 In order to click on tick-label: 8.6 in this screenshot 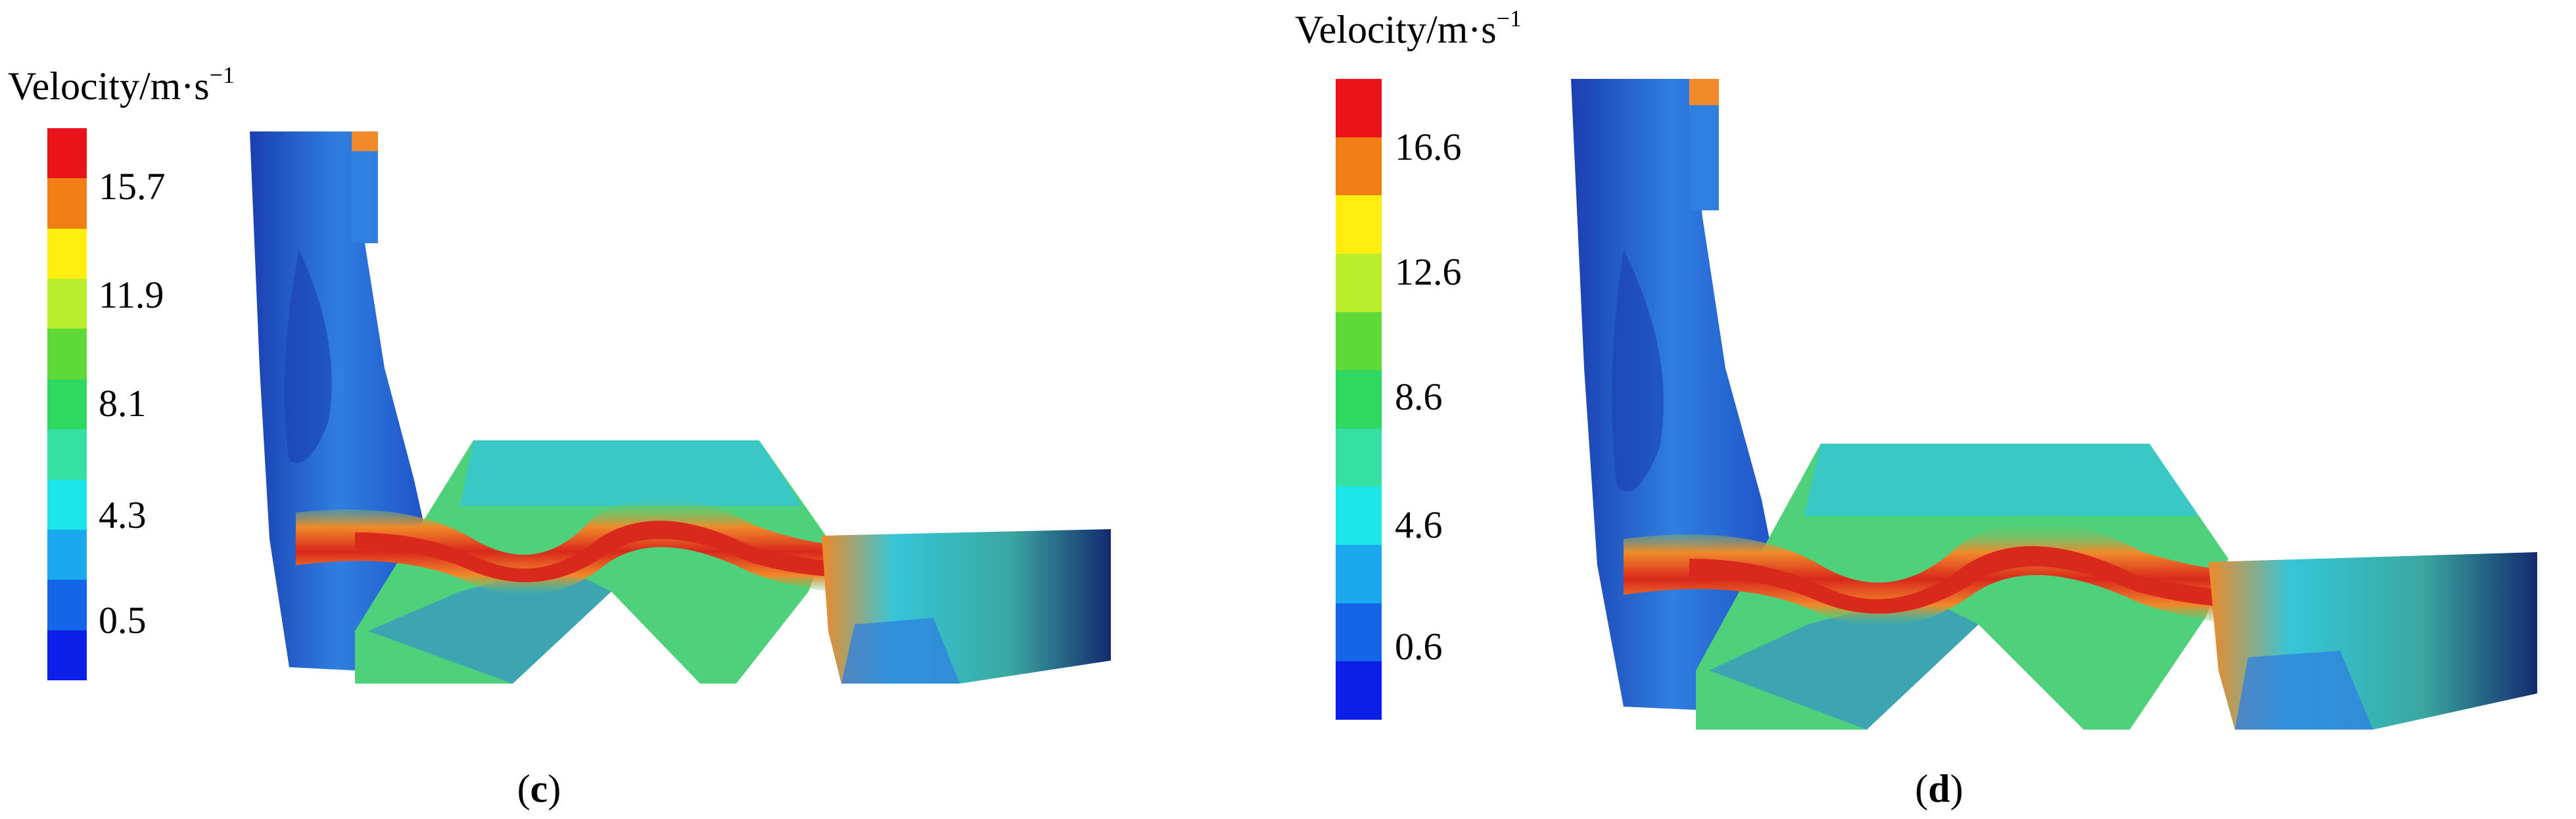, I will do `click(1419, 396)`.